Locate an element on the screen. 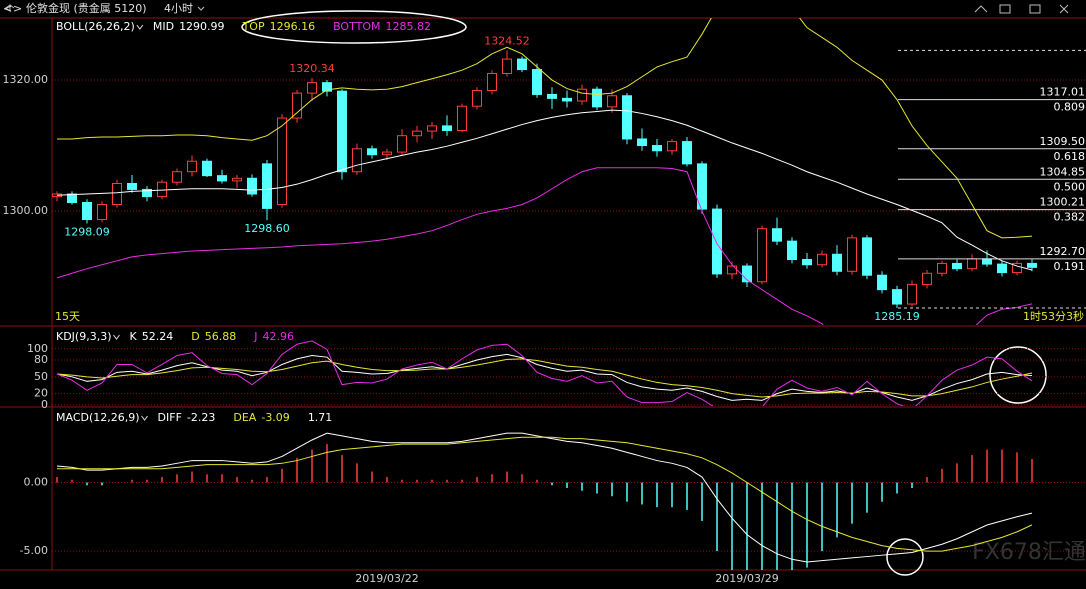 This screenshot has height=589, width=1086. fib-ratio: 0.191 is located at coordinates (1070, 266).